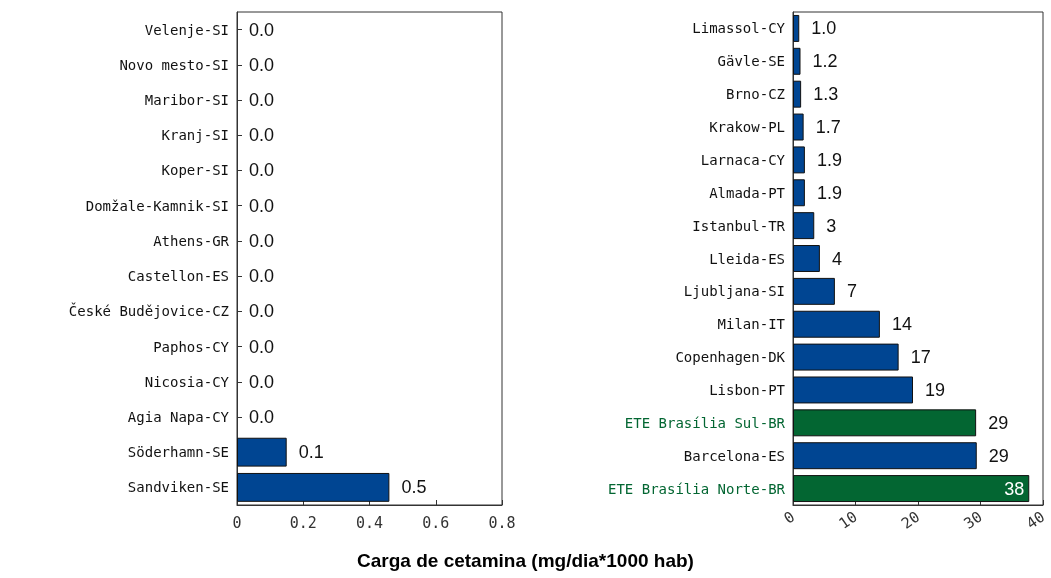 Image resolution: width=1051 pixels, height=578 pixels. Describe the element at coordinates (911, 520) in the screenshot. I see `x-tick-label: 20` at that location.